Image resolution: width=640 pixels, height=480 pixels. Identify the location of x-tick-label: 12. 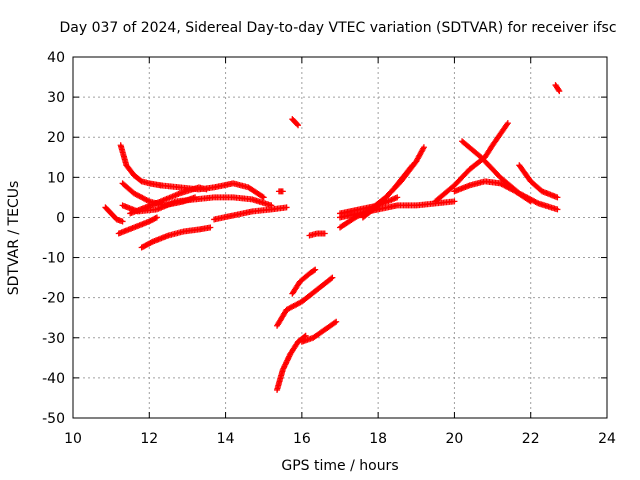
(149, 439).